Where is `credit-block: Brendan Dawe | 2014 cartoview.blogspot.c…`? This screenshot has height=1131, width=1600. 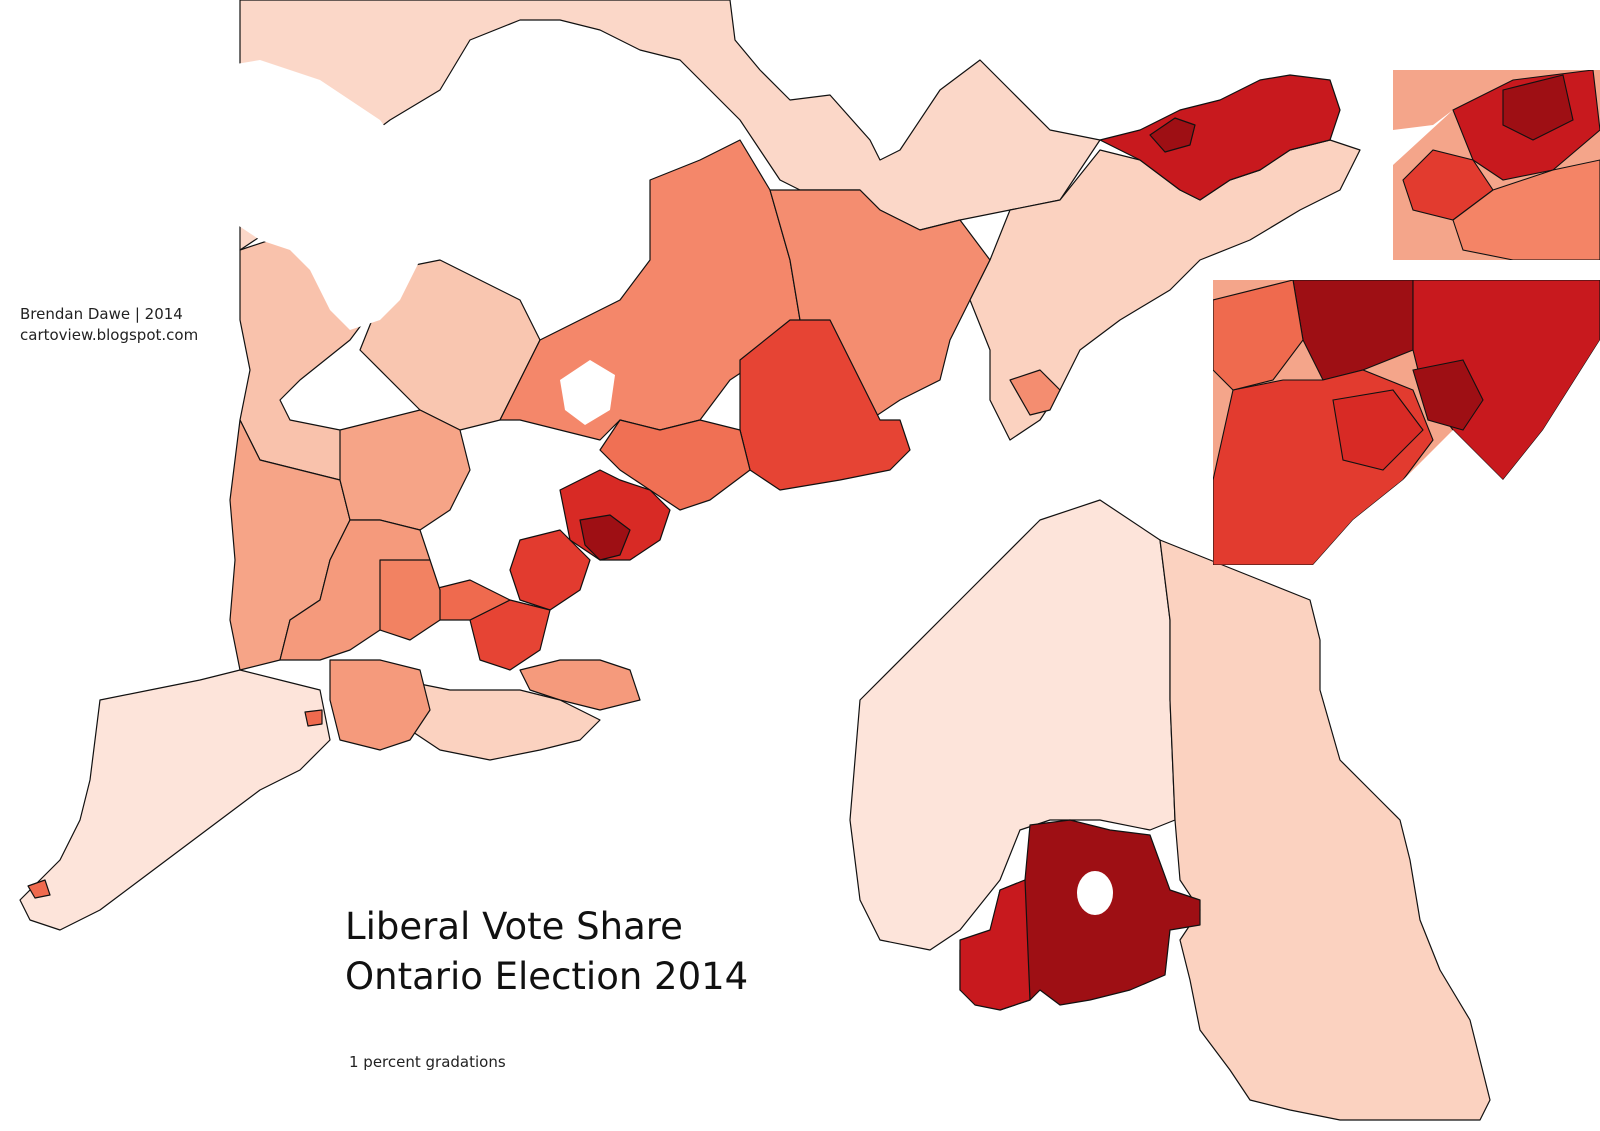 credit-block: Brendan Dawe | 2014 cartoview.blogspot.c… is located at coordinates (109, 325).